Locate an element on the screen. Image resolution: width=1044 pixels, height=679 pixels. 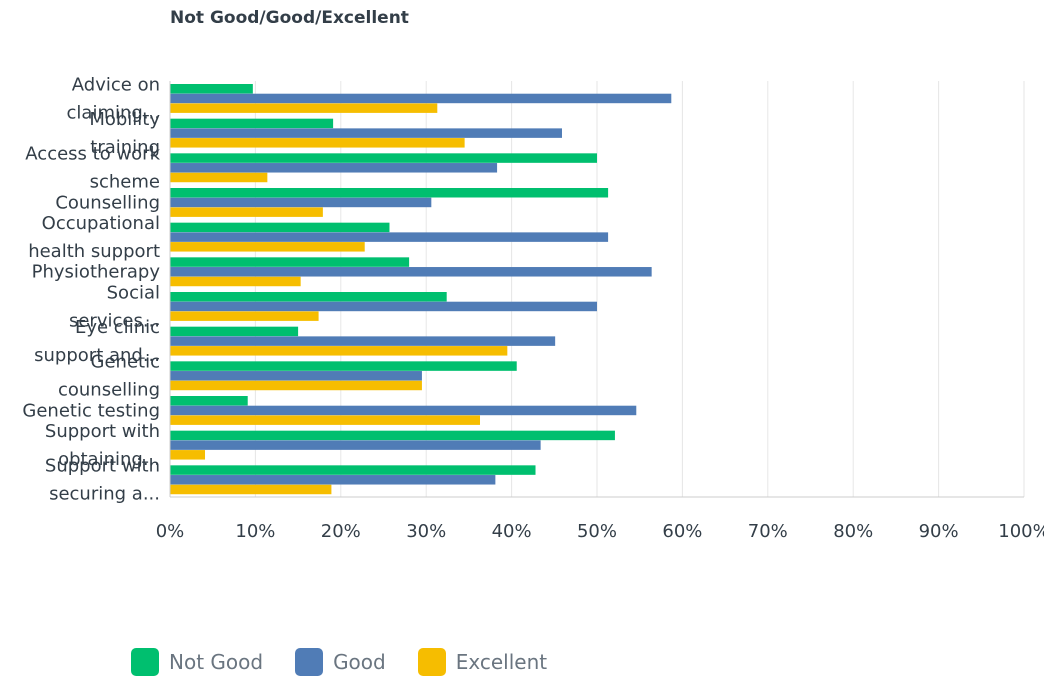
legend-item-excellent: Excellent is located at coordinates (482, 662).